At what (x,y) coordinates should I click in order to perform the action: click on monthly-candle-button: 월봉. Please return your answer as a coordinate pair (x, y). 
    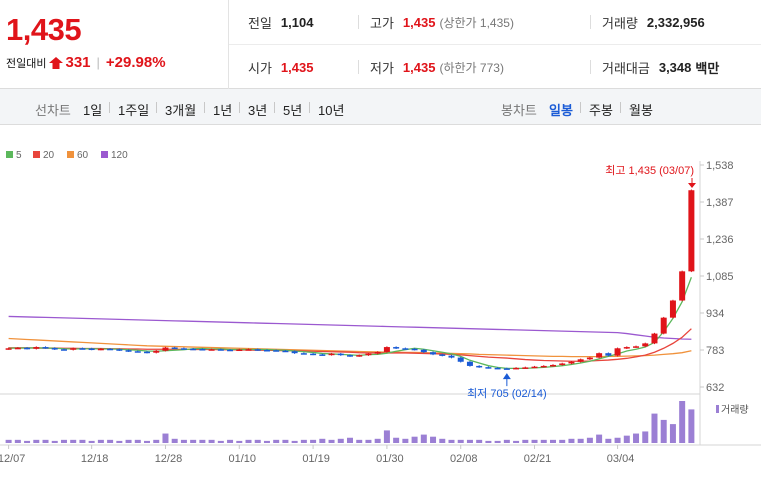
    Looking at the image, I should click on (641, 110).